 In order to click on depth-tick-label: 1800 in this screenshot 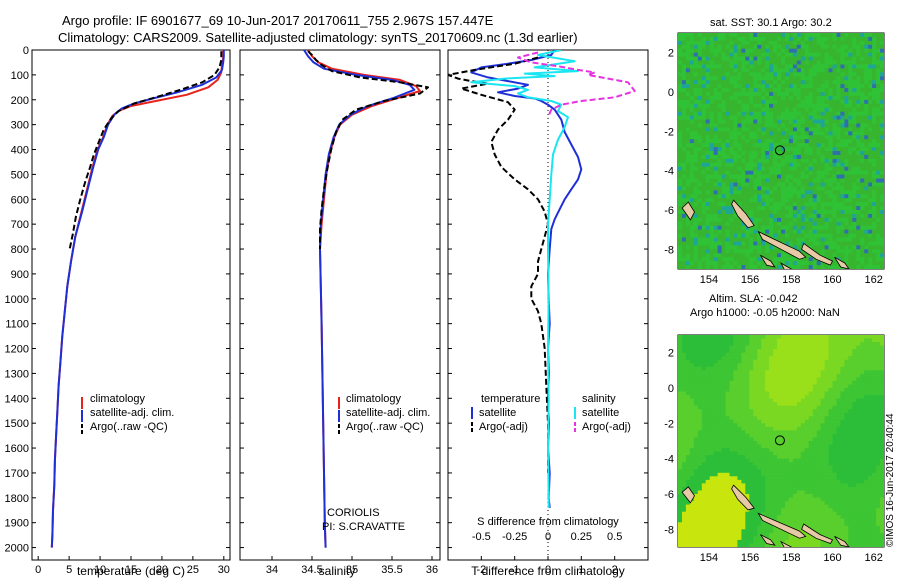, I will do `click(17, 499)`.